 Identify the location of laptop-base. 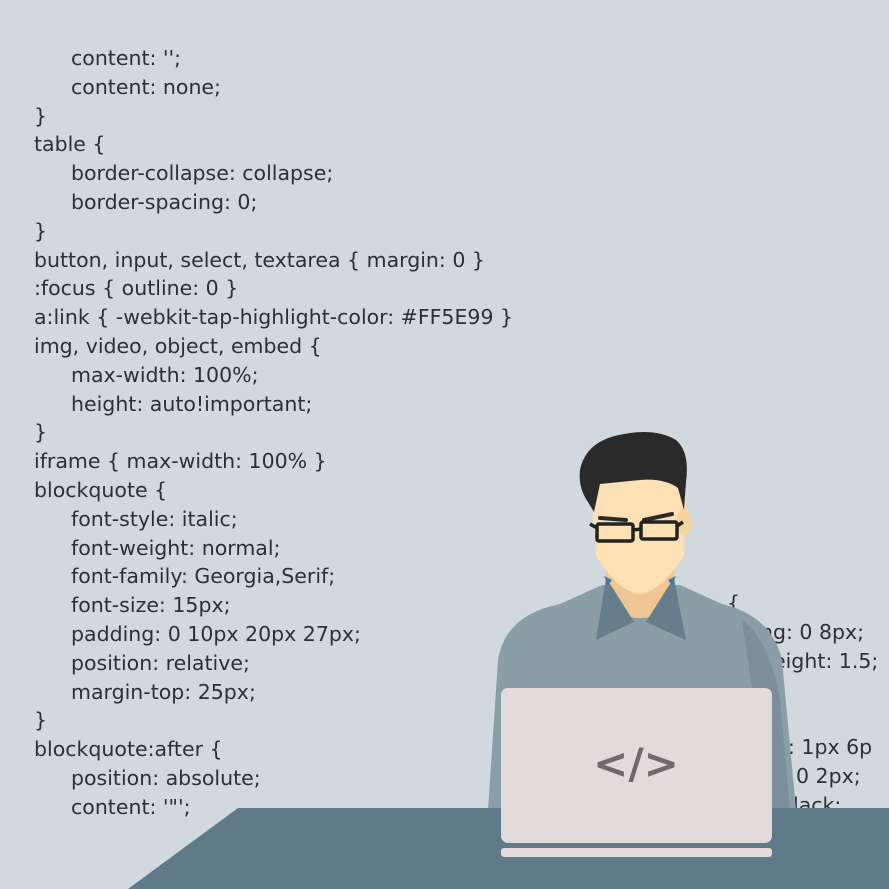
(636, 852).